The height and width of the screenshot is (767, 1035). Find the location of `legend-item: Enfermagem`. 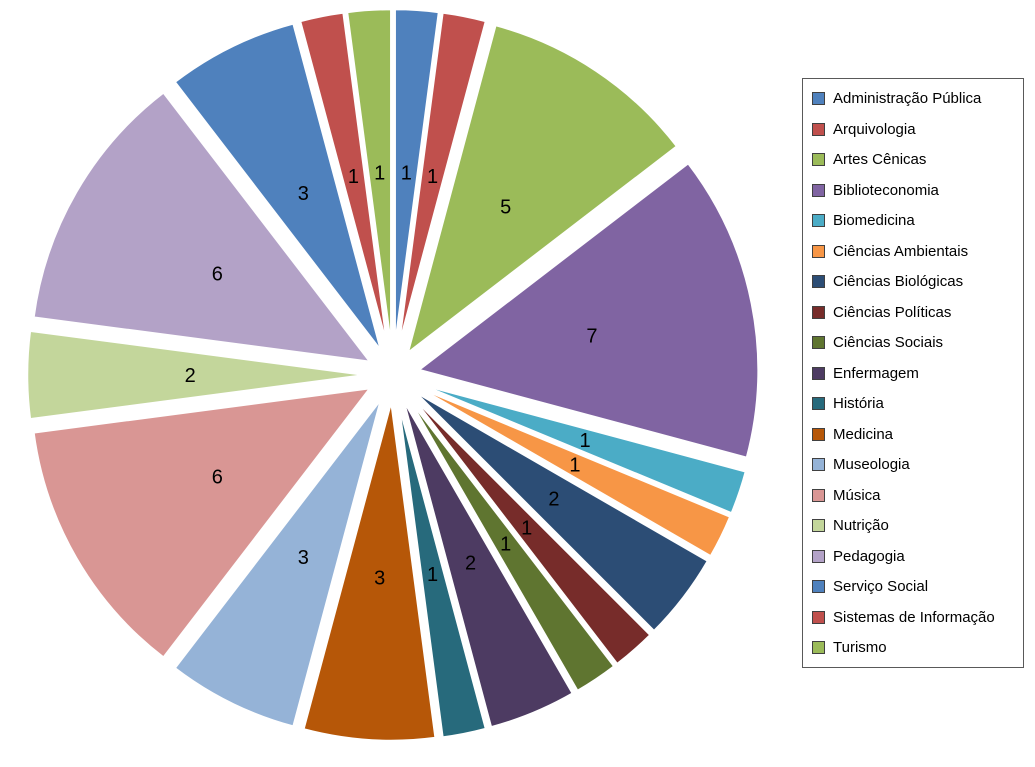

legend-item: Enfermagem is located at coordinates (913, 373).